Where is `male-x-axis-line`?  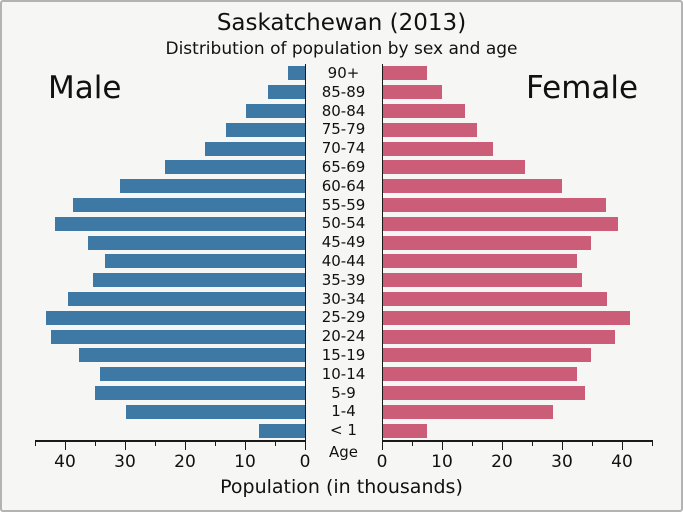 male-x-axis-line is located at coordinates (170, 441).